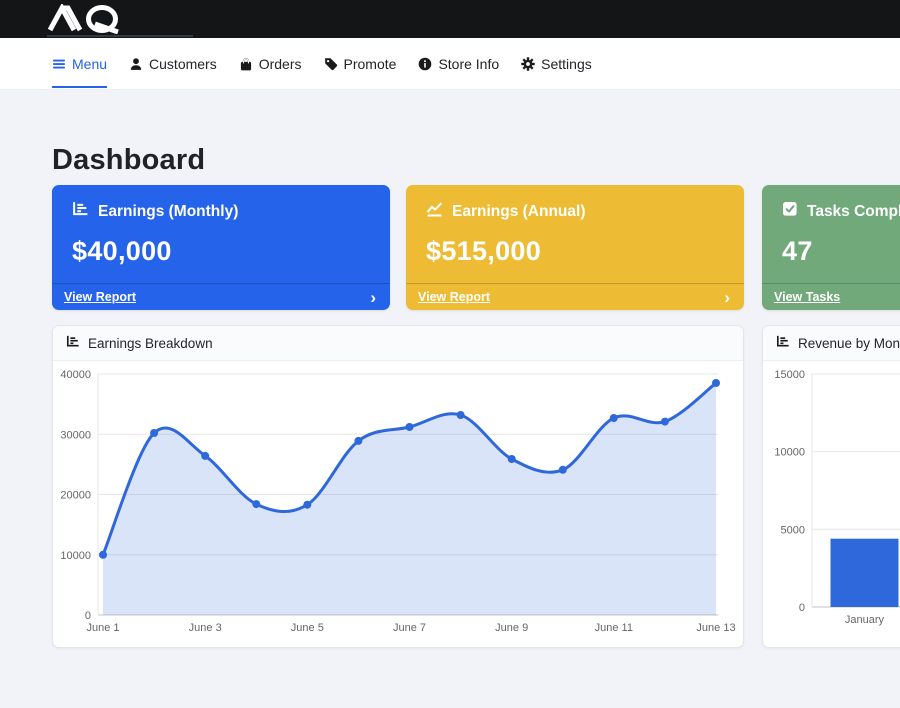 The height and width of the screenshot is (708, 900). I want to click on svg-text: June 11, so click(614, 628).